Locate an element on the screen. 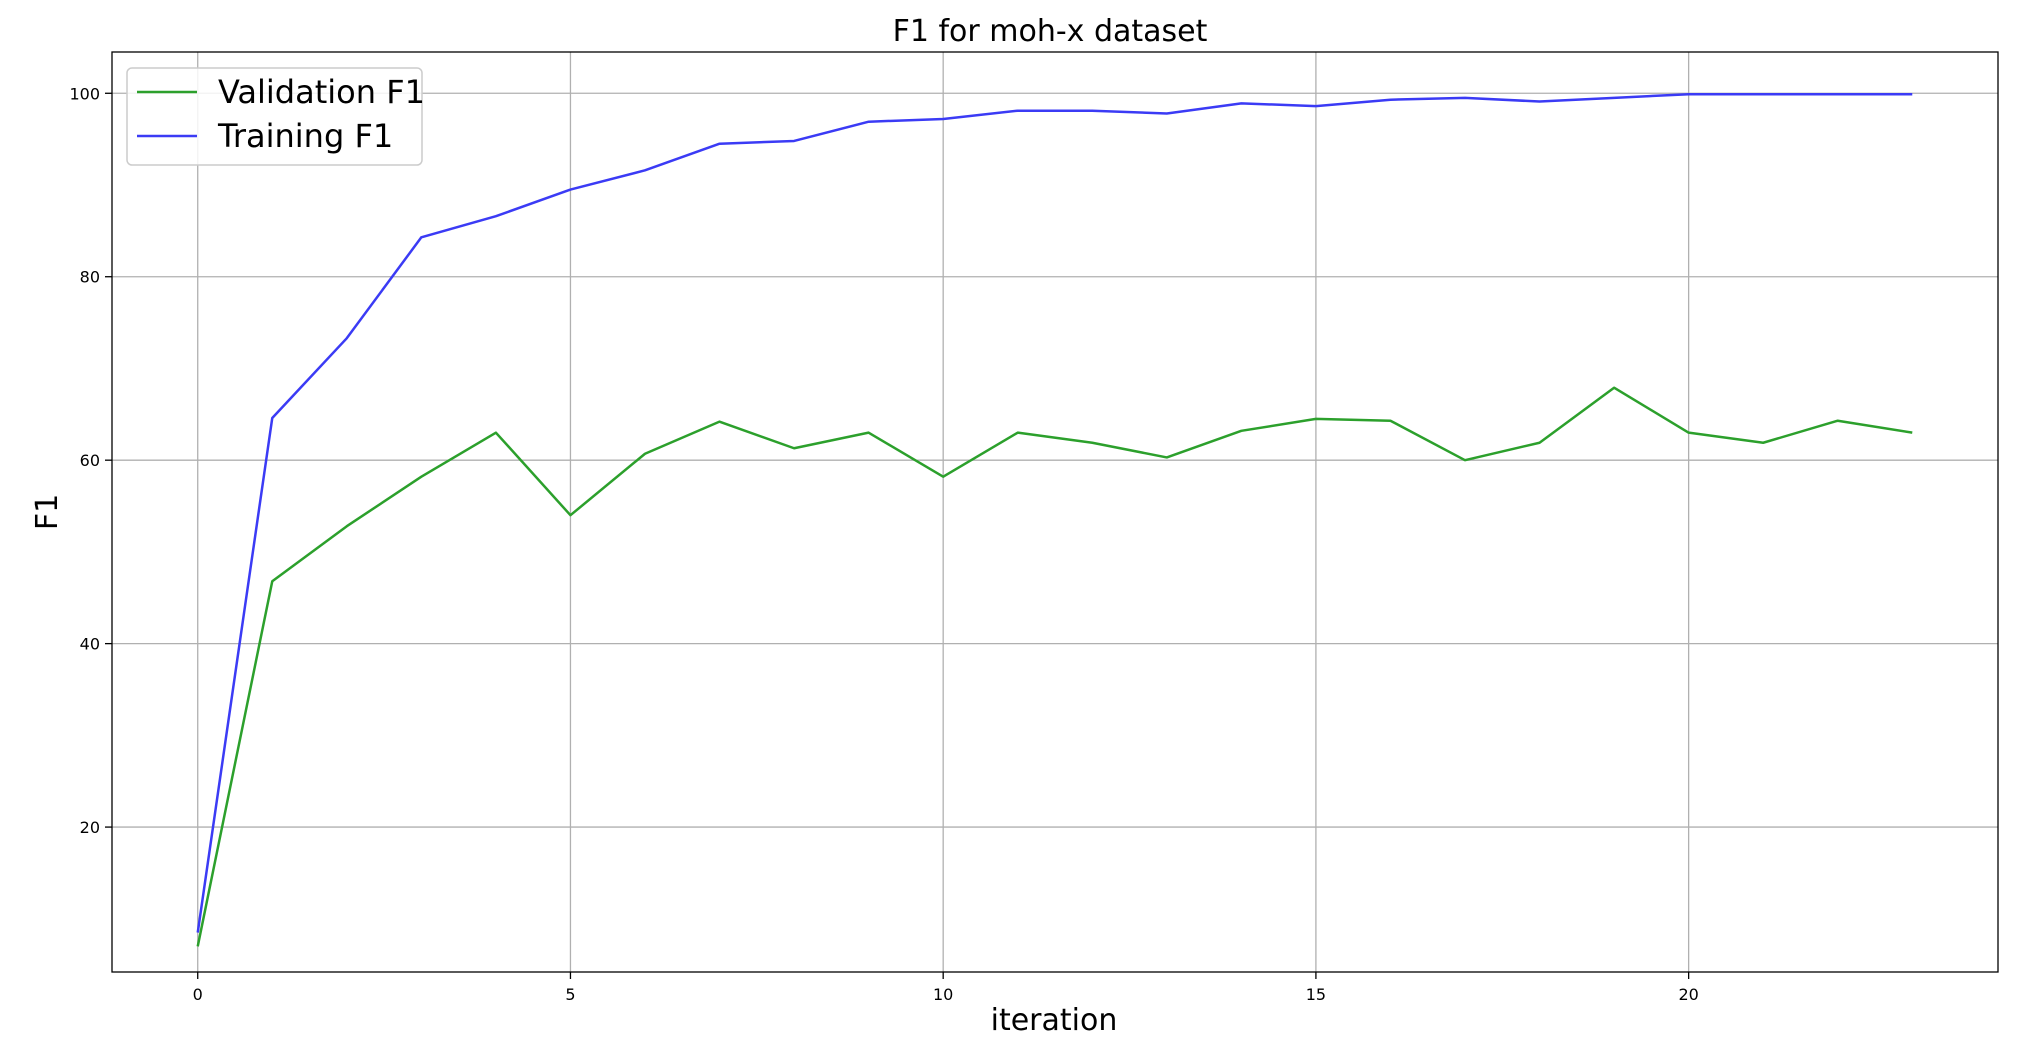 This screenshot has height=1042, width=2022. y-tick-label: 60 is located at coordinates (90, 460).